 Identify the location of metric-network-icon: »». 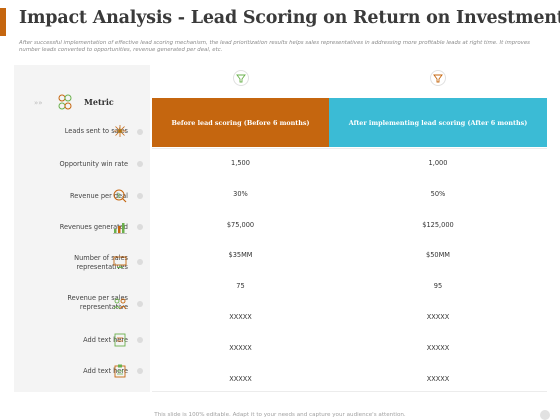
(53, 102).